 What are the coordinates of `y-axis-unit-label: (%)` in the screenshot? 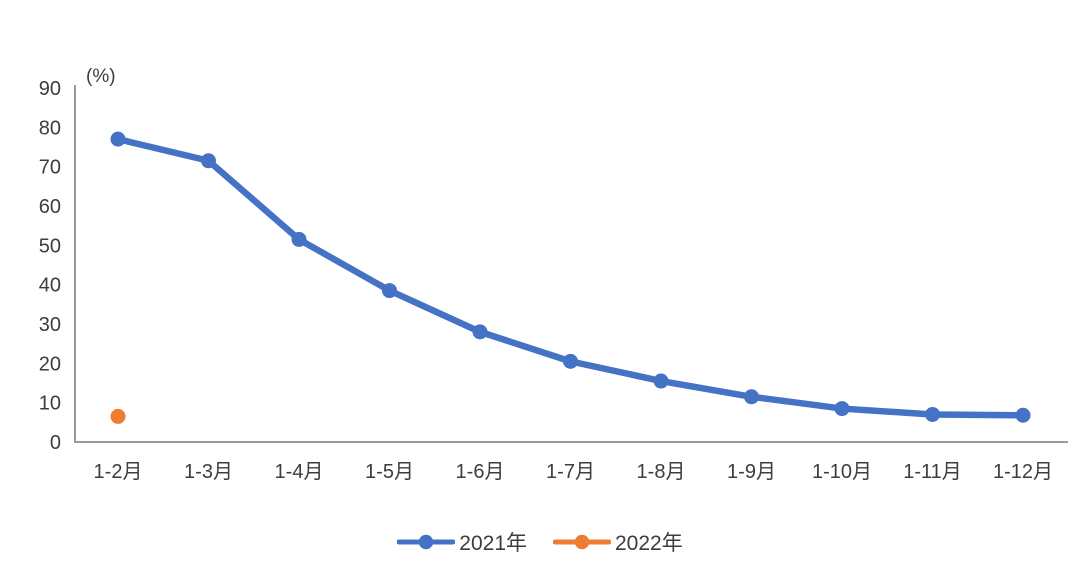 It's located at (101, 76).